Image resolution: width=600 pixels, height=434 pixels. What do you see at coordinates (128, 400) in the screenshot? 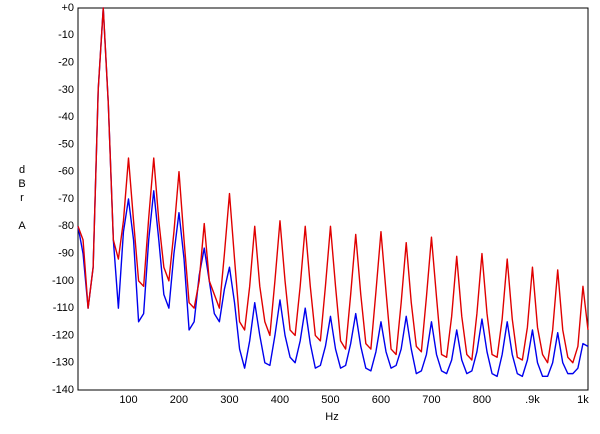
I see `x-tick-label: 100` at bounding box center [128, 400].